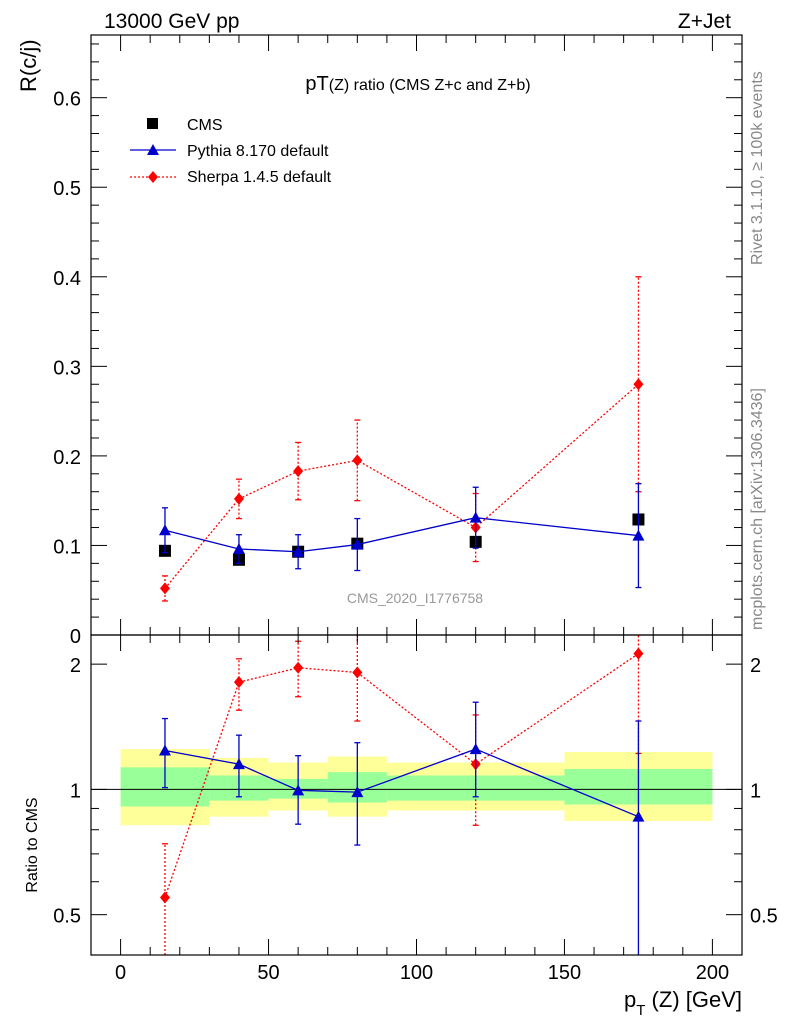 The height and width of the screenshot is (1024, 786). Describe the element at coordinates (67, 917) in the screenshot. I see `ratio-y-tick-label: 0.5` at that location.